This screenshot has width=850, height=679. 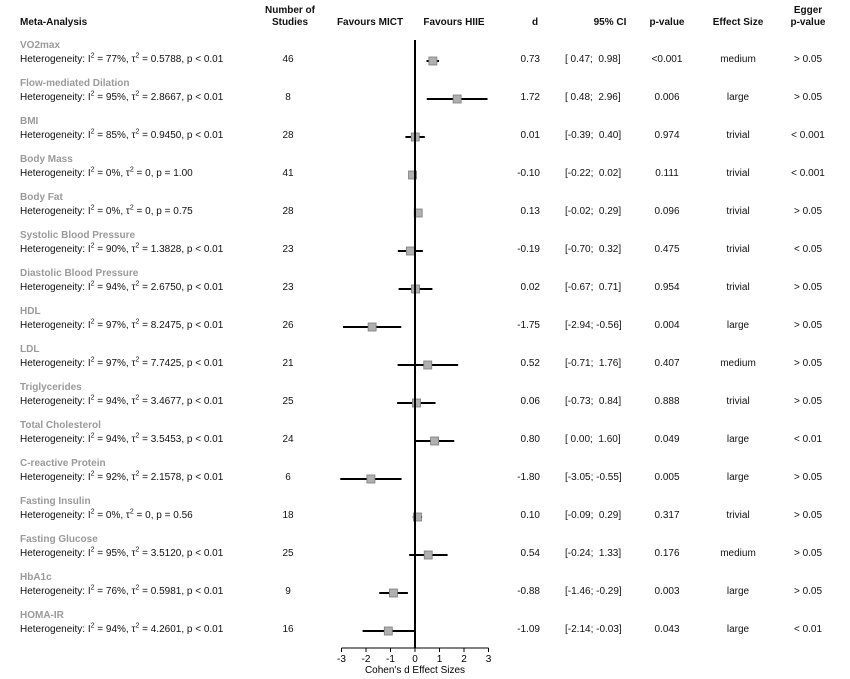 What do you see at coordinates (530, 97) in the screenshot?
I see `row-d: 1.72` at bounding box center [530, 97].